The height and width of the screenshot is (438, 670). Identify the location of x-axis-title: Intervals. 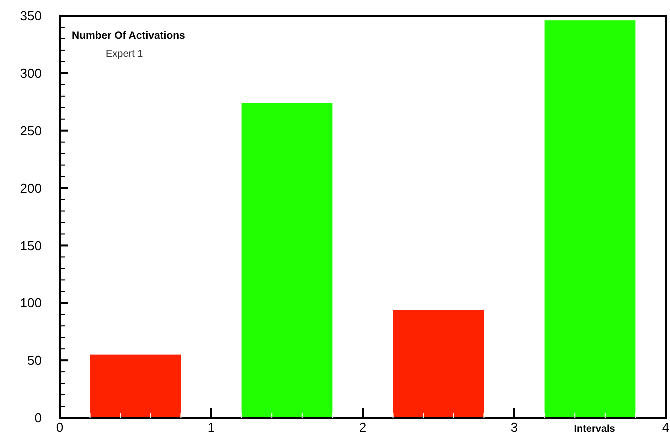
(595, 429).